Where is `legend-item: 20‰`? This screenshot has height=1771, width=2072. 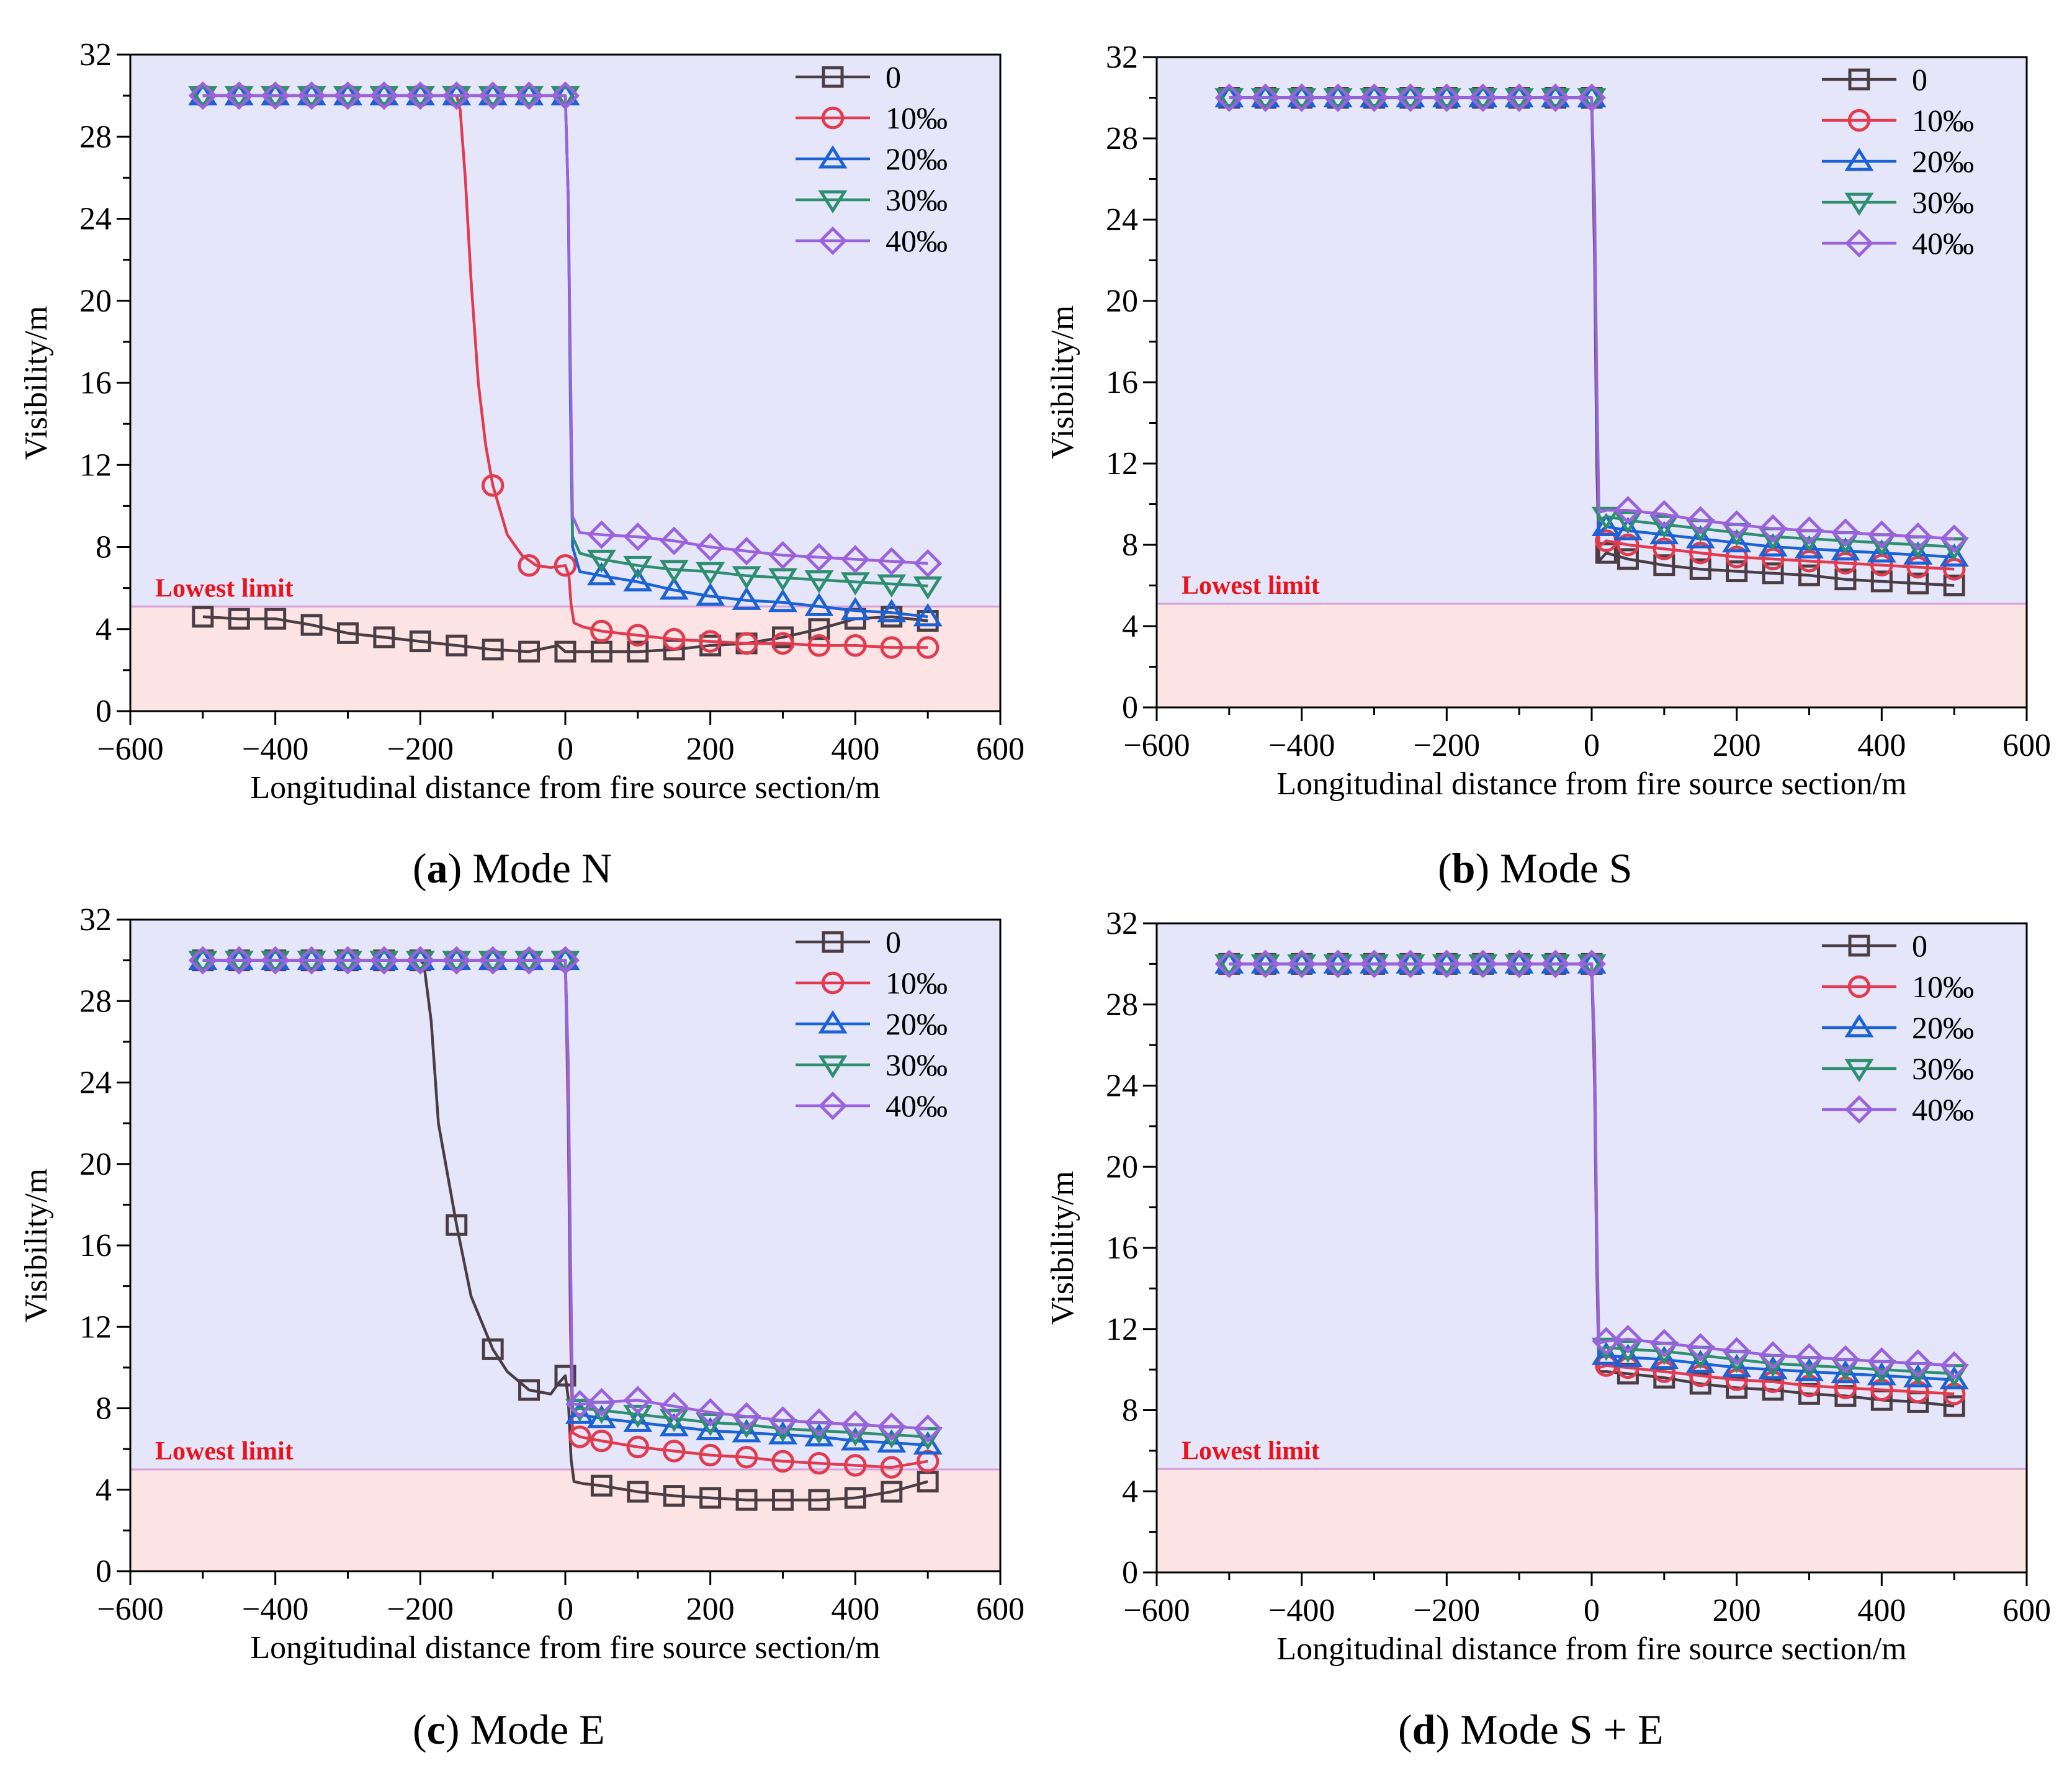
legend-item: 20‰ is located at coordinates (872, 158).